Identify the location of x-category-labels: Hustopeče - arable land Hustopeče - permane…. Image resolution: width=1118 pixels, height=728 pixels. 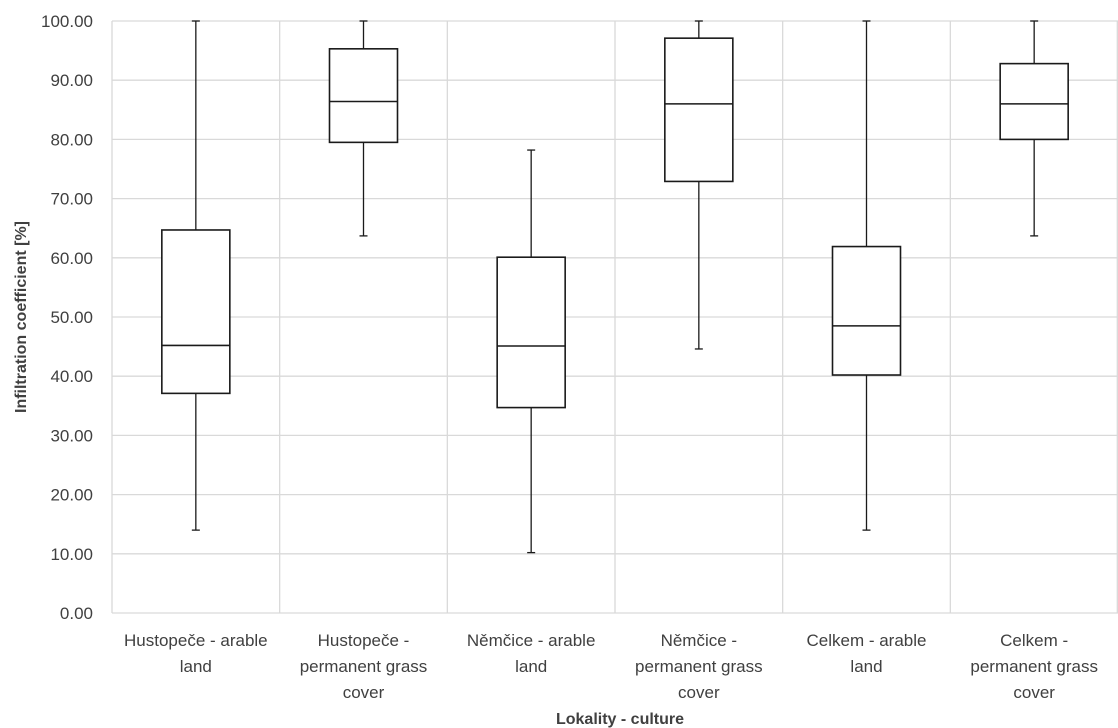
(611, 666).